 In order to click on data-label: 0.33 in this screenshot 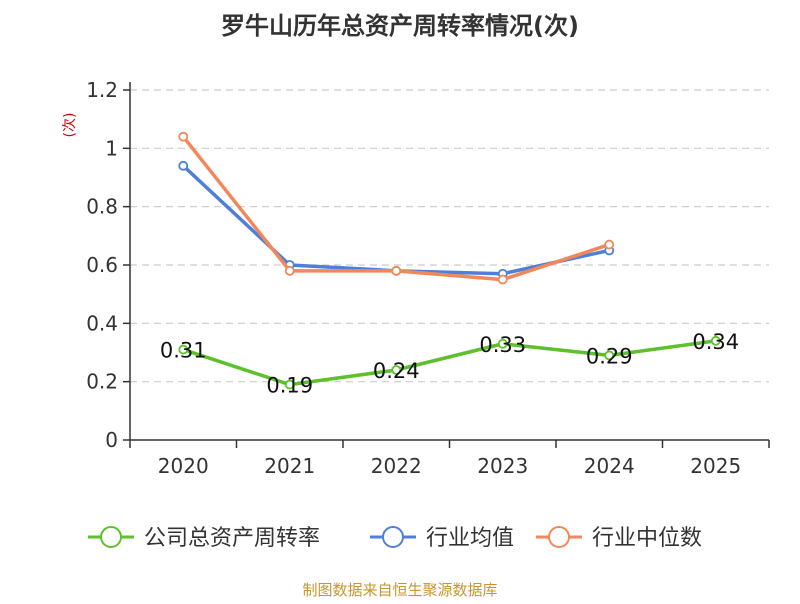, I will do `click(502, 345)`.